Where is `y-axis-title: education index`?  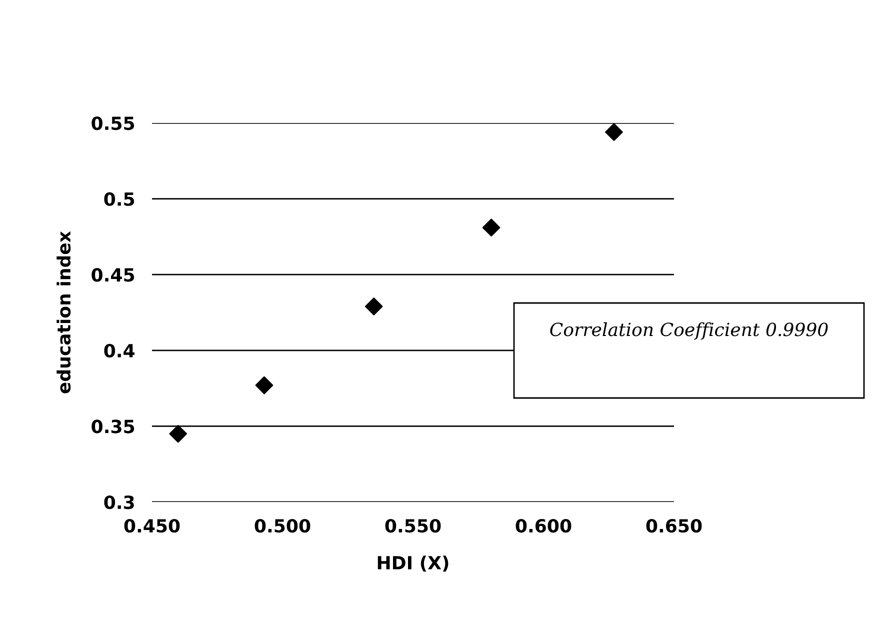 y-axis-title: education index is located at coordinates (63, 312).